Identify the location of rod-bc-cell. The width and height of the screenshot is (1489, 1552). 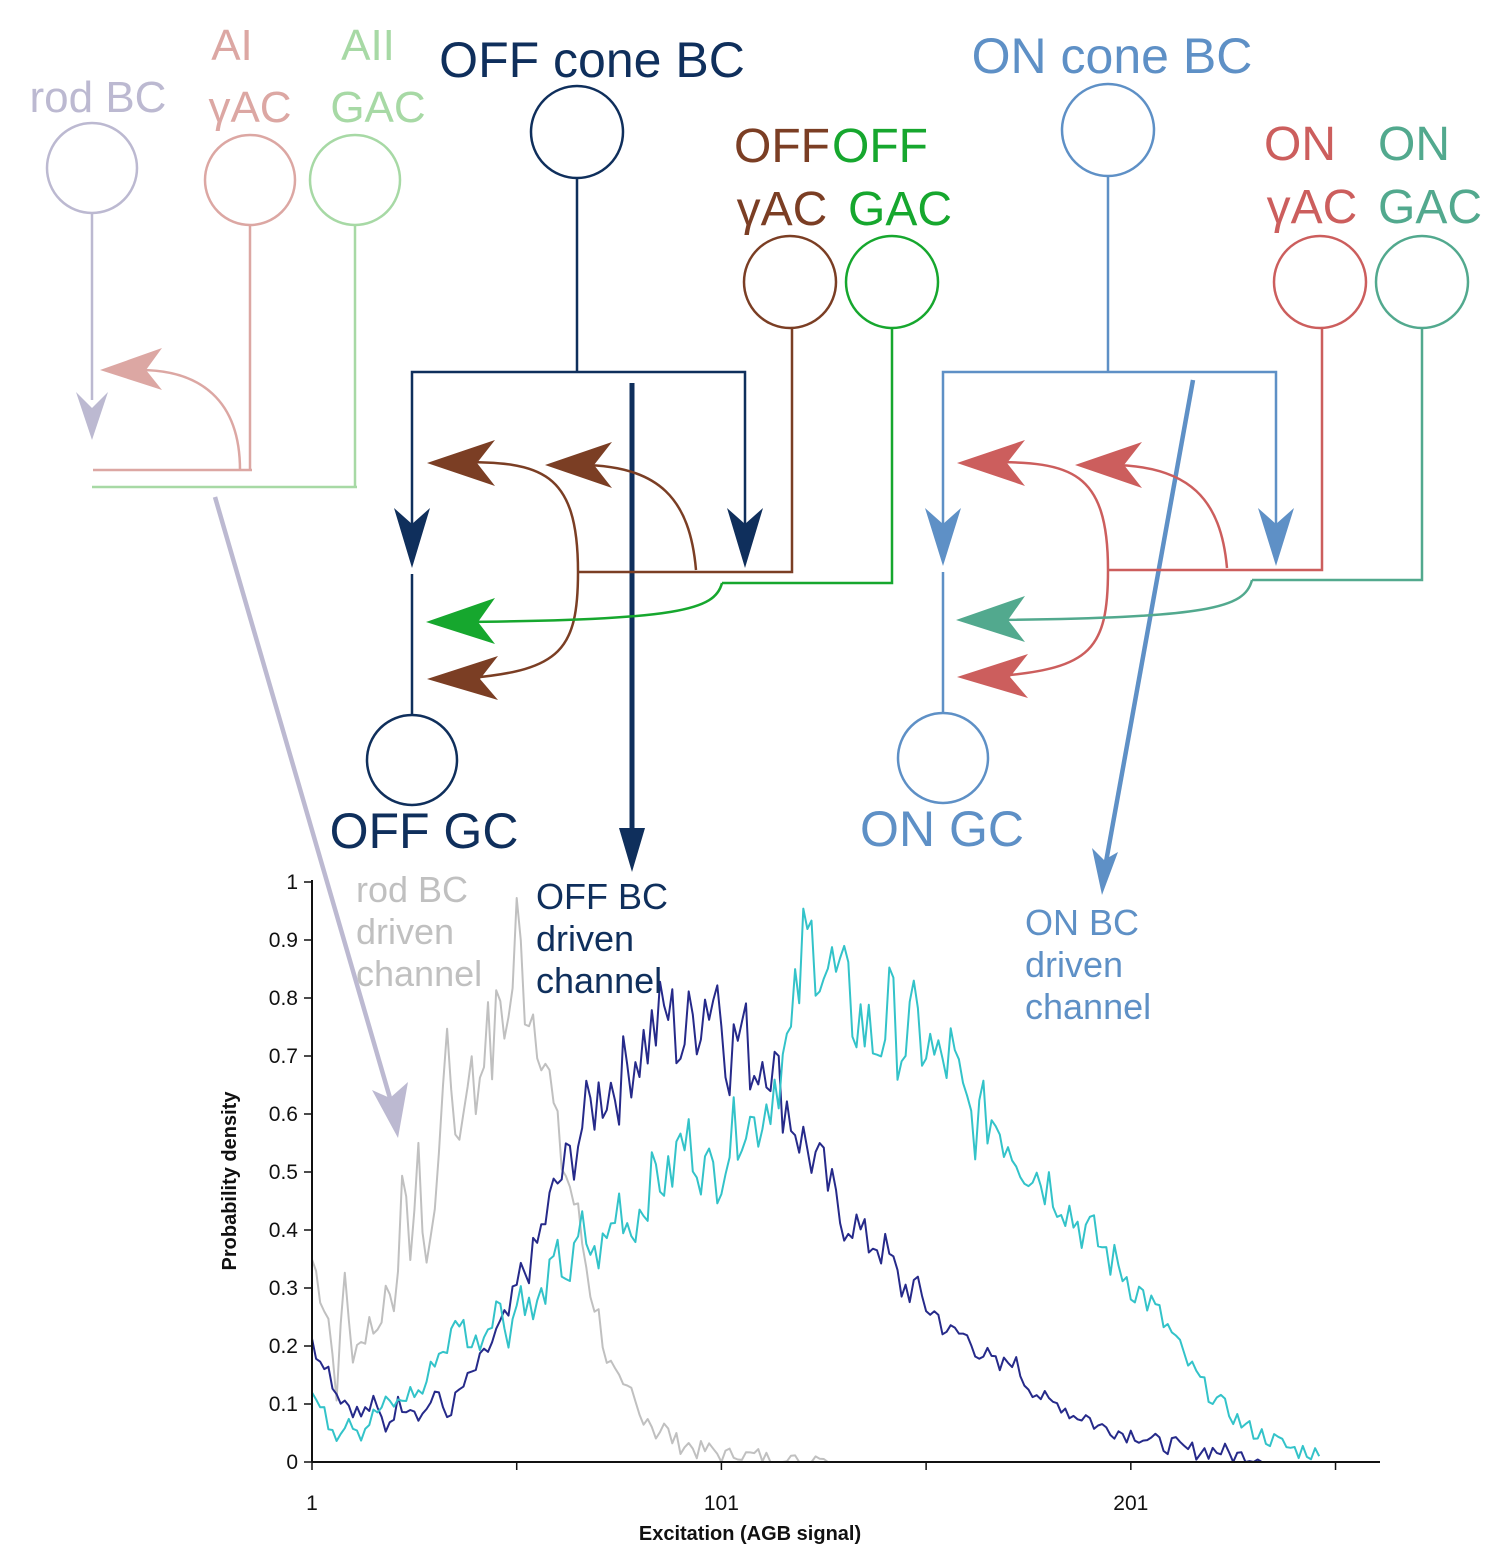
(92, 168).